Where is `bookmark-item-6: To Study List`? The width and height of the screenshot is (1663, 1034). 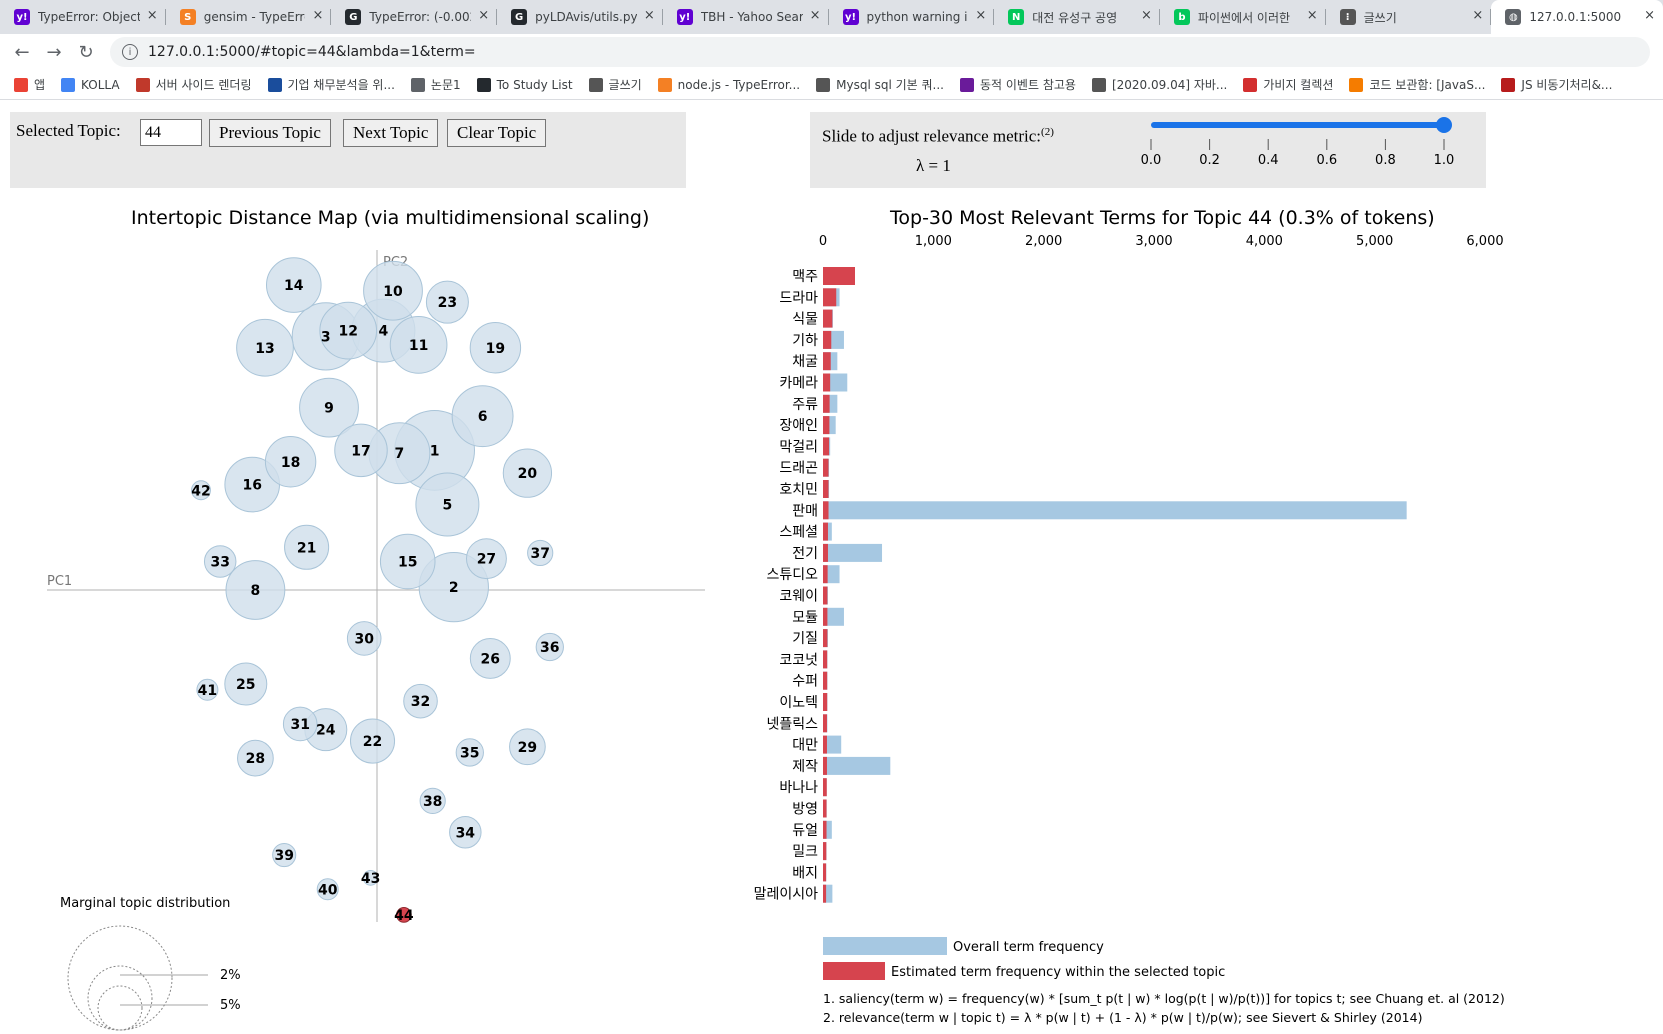 bookmark-item-6: To Study List is located at coordinates (524, 84).